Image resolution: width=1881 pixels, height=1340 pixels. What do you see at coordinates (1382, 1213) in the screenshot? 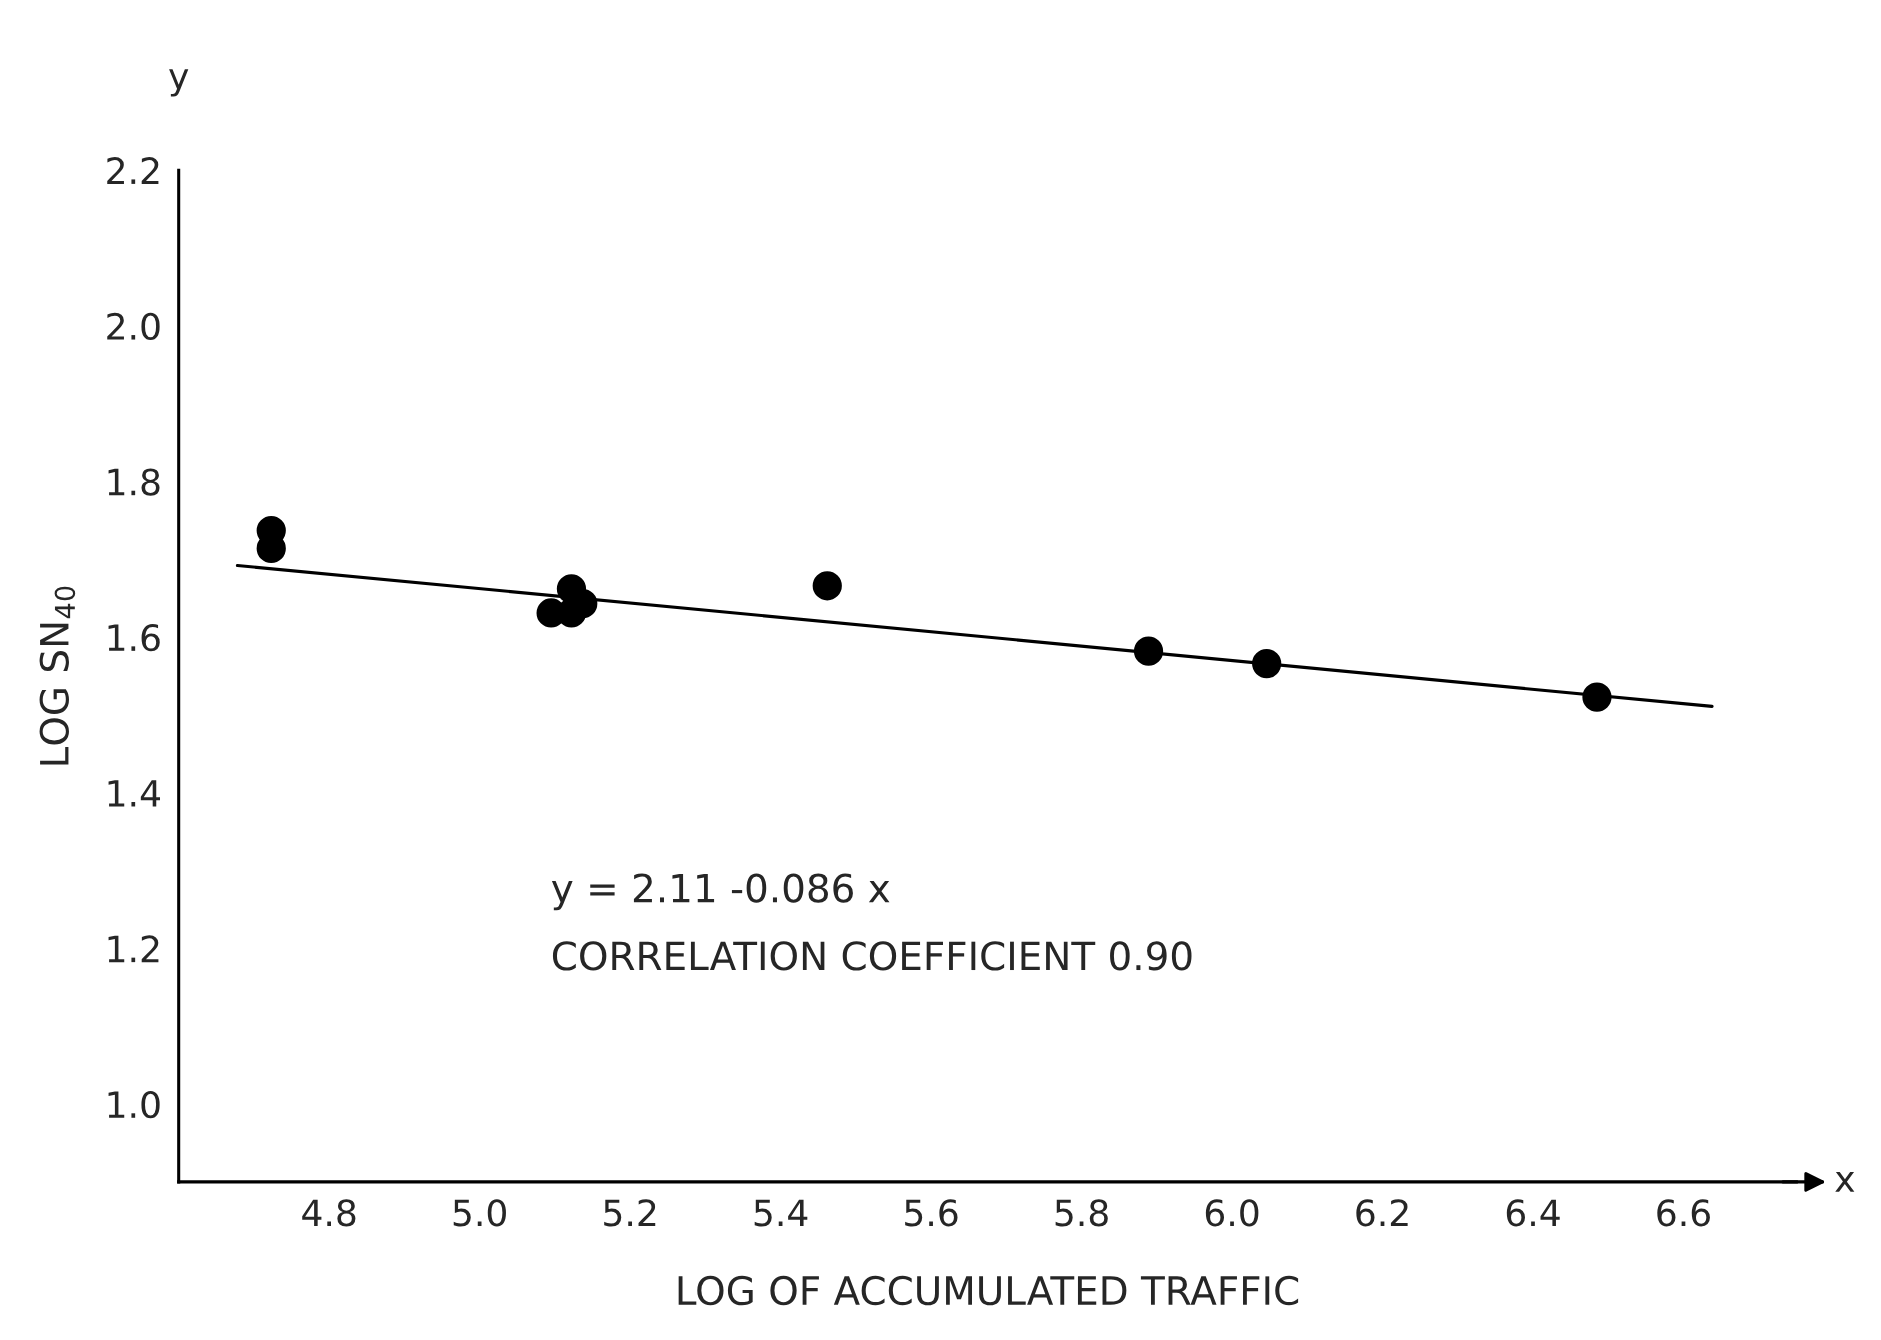
I see `x-tick-label: 6.2` at bounding box center [1382, 1213].